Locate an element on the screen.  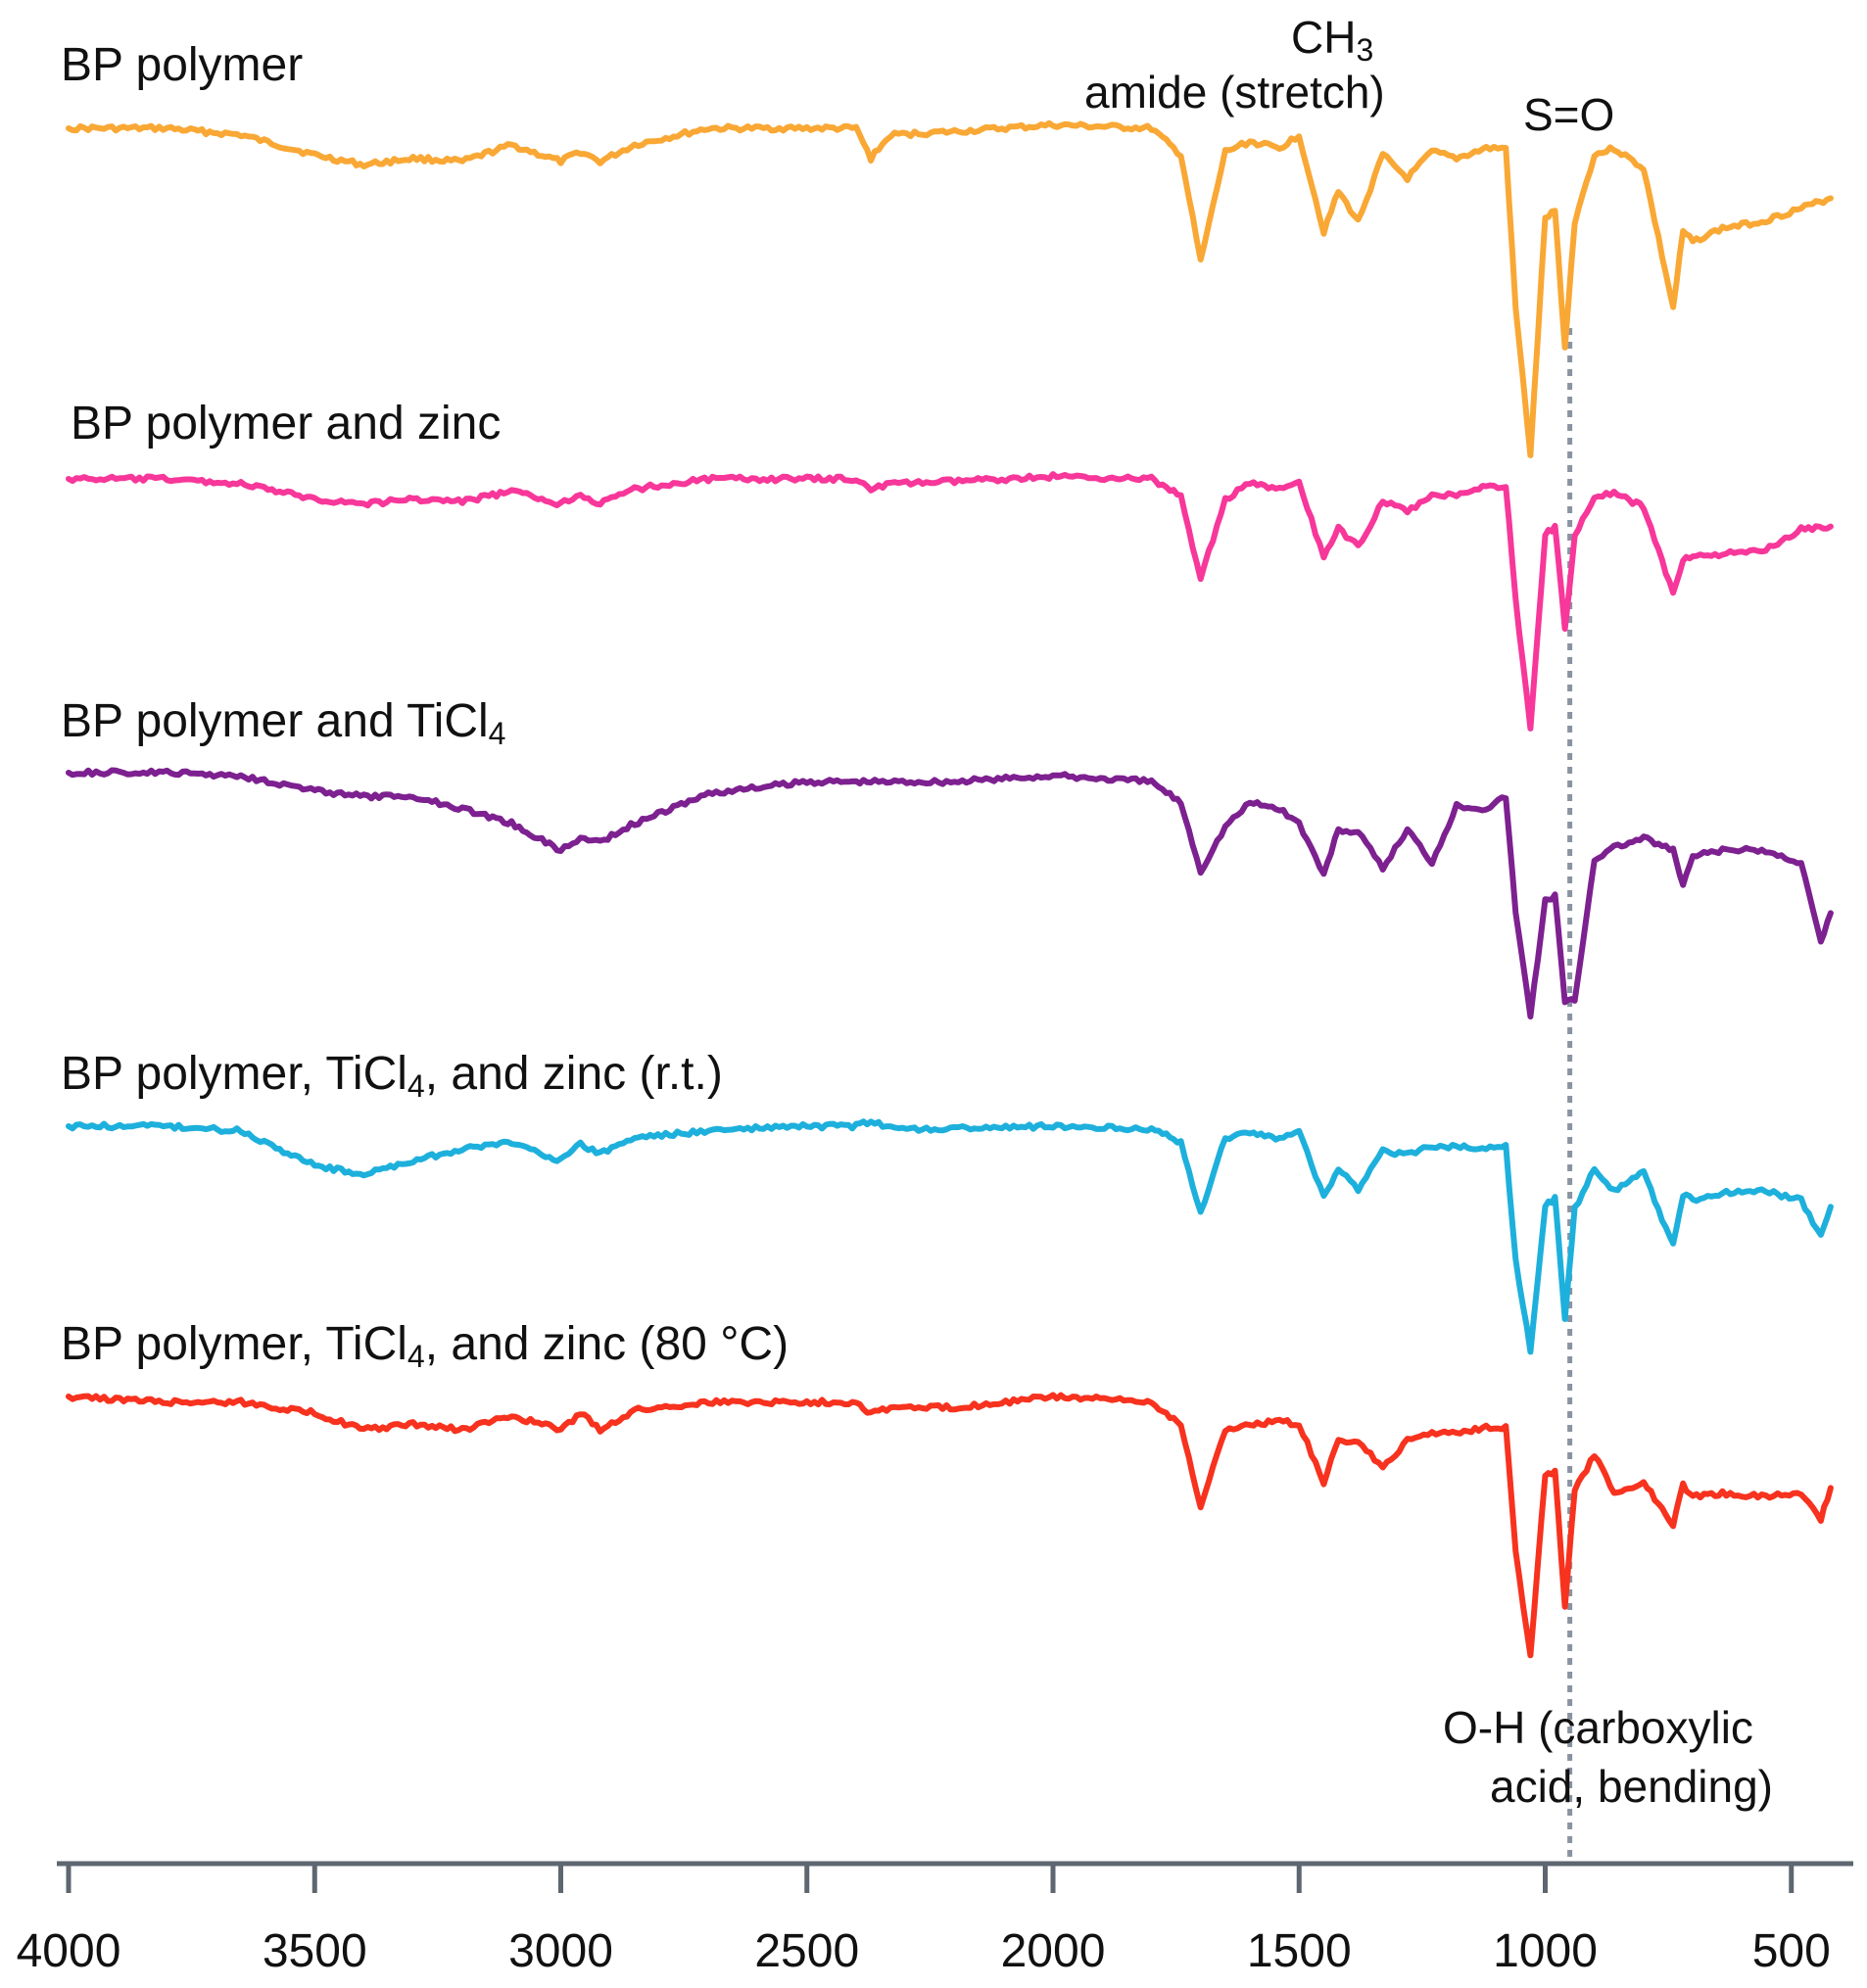
annotation-s-o: S=O is located at coordinates (1569, 114).